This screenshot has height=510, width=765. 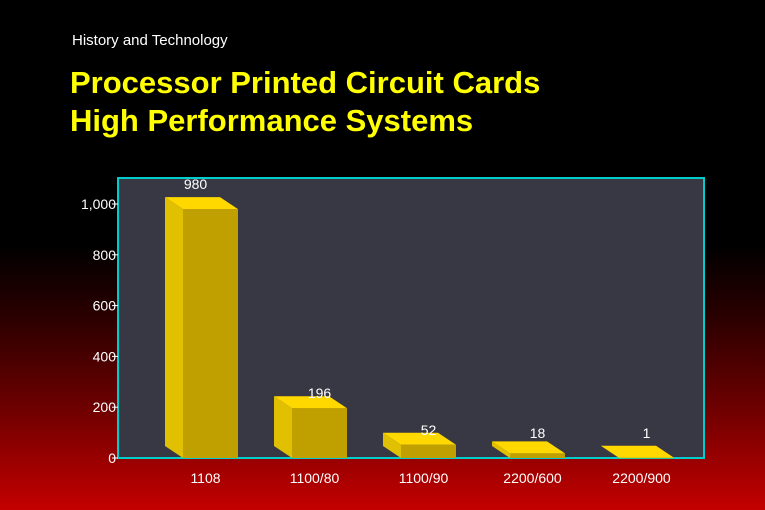 What do you see at coordinates (424, 478) in the screenshot?
I see `x-tick-label: 1100/90` at bounding box center [424, 478].